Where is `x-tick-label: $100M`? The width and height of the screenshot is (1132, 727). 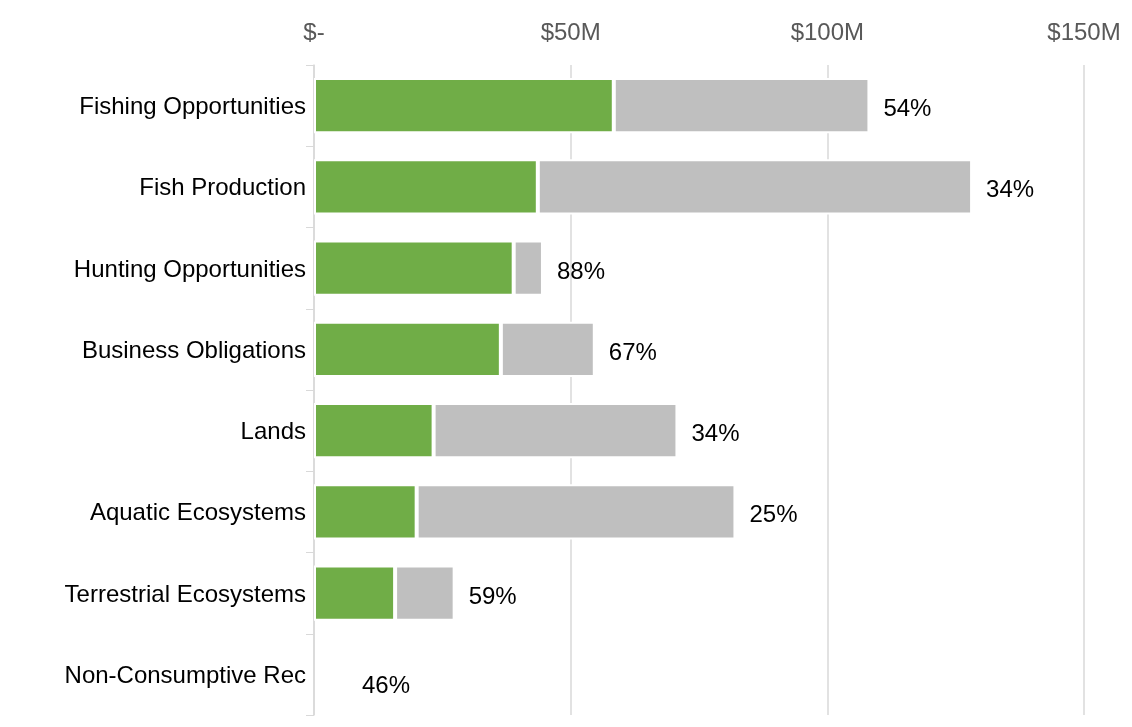 x-tick-label: $100M is located at coordinates (827, 31).